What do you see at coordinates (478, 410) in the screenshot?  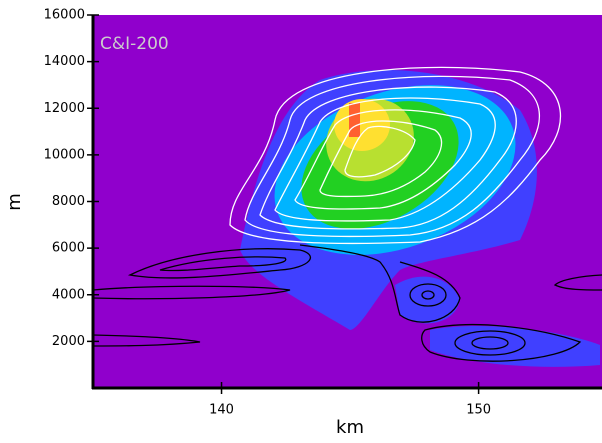 I see `x-tick-label: 150` at bounding box center [478, 410].